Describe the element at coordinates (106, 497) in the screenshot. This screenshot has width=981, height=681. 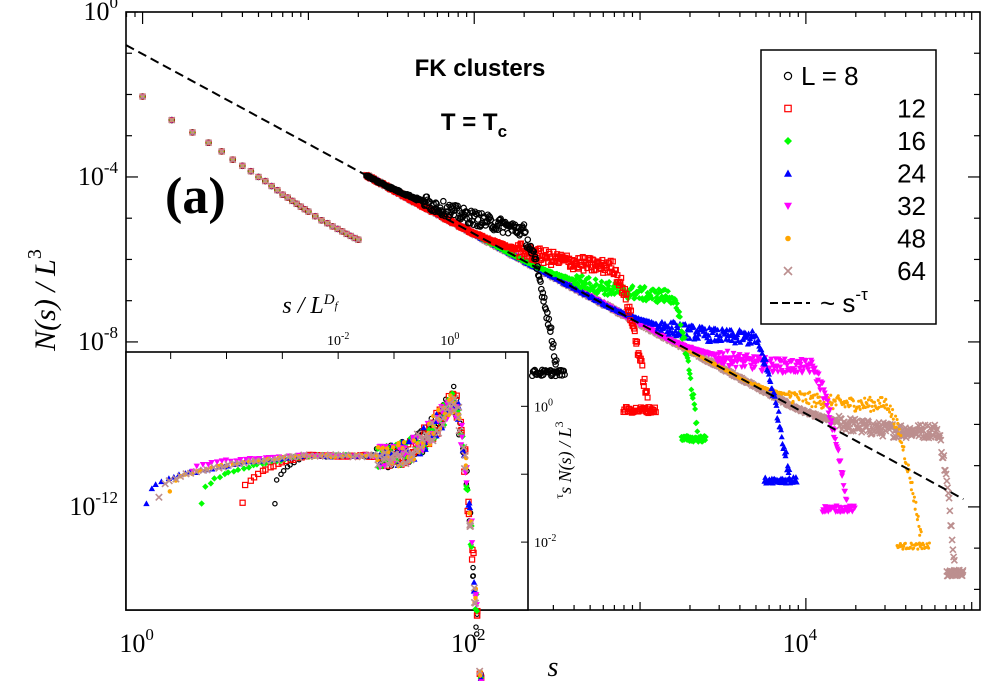
I see `y-tick-label-exp: -12` at that location.